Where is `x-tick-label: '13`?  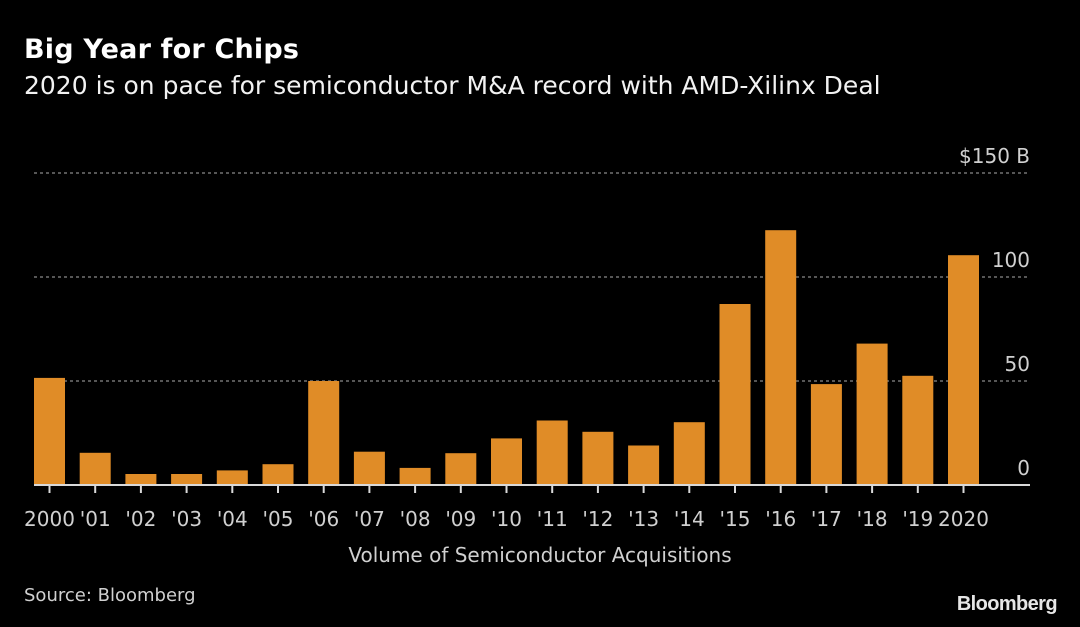
x-tick-label: '13 is located at coordinates (643, 519).